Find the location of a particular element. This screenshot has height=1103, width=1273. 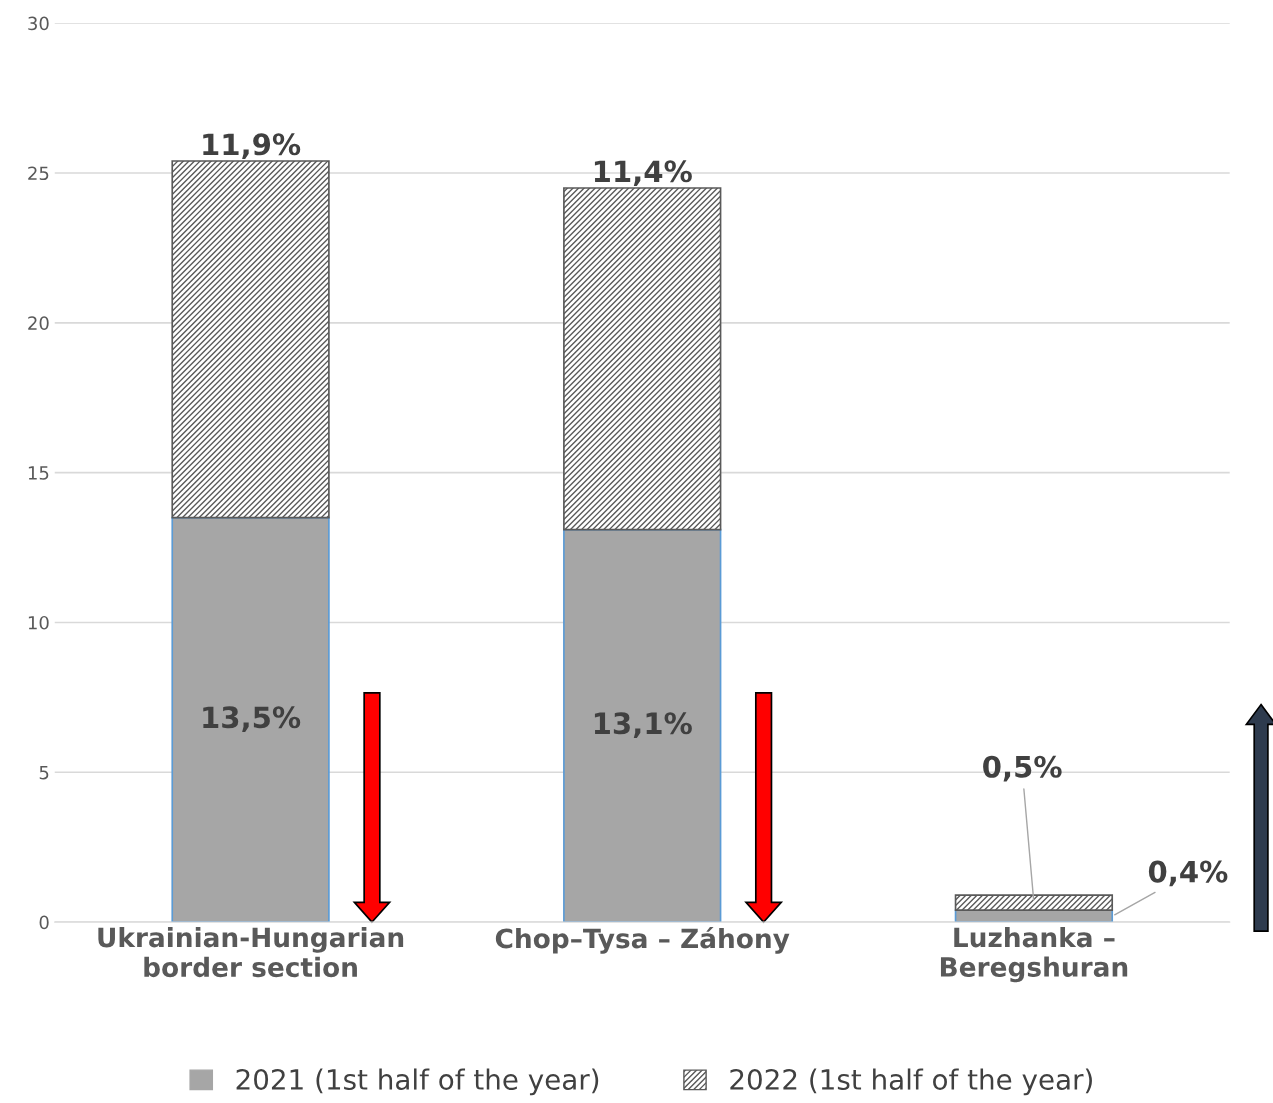

data-label: 13,5% is located at coordinates (252, 719).